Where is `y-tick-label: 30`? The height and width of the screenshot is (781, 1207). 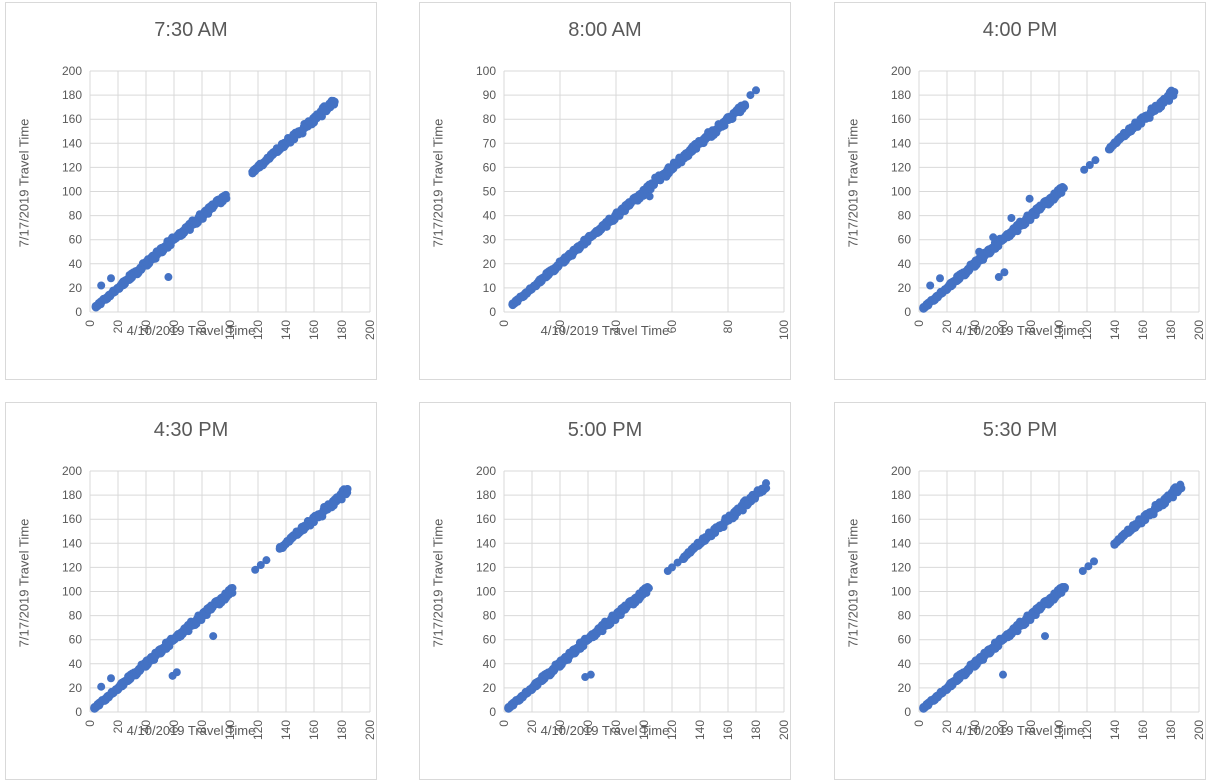 y-tick-label: 30 is located at coordinates (490, 240).